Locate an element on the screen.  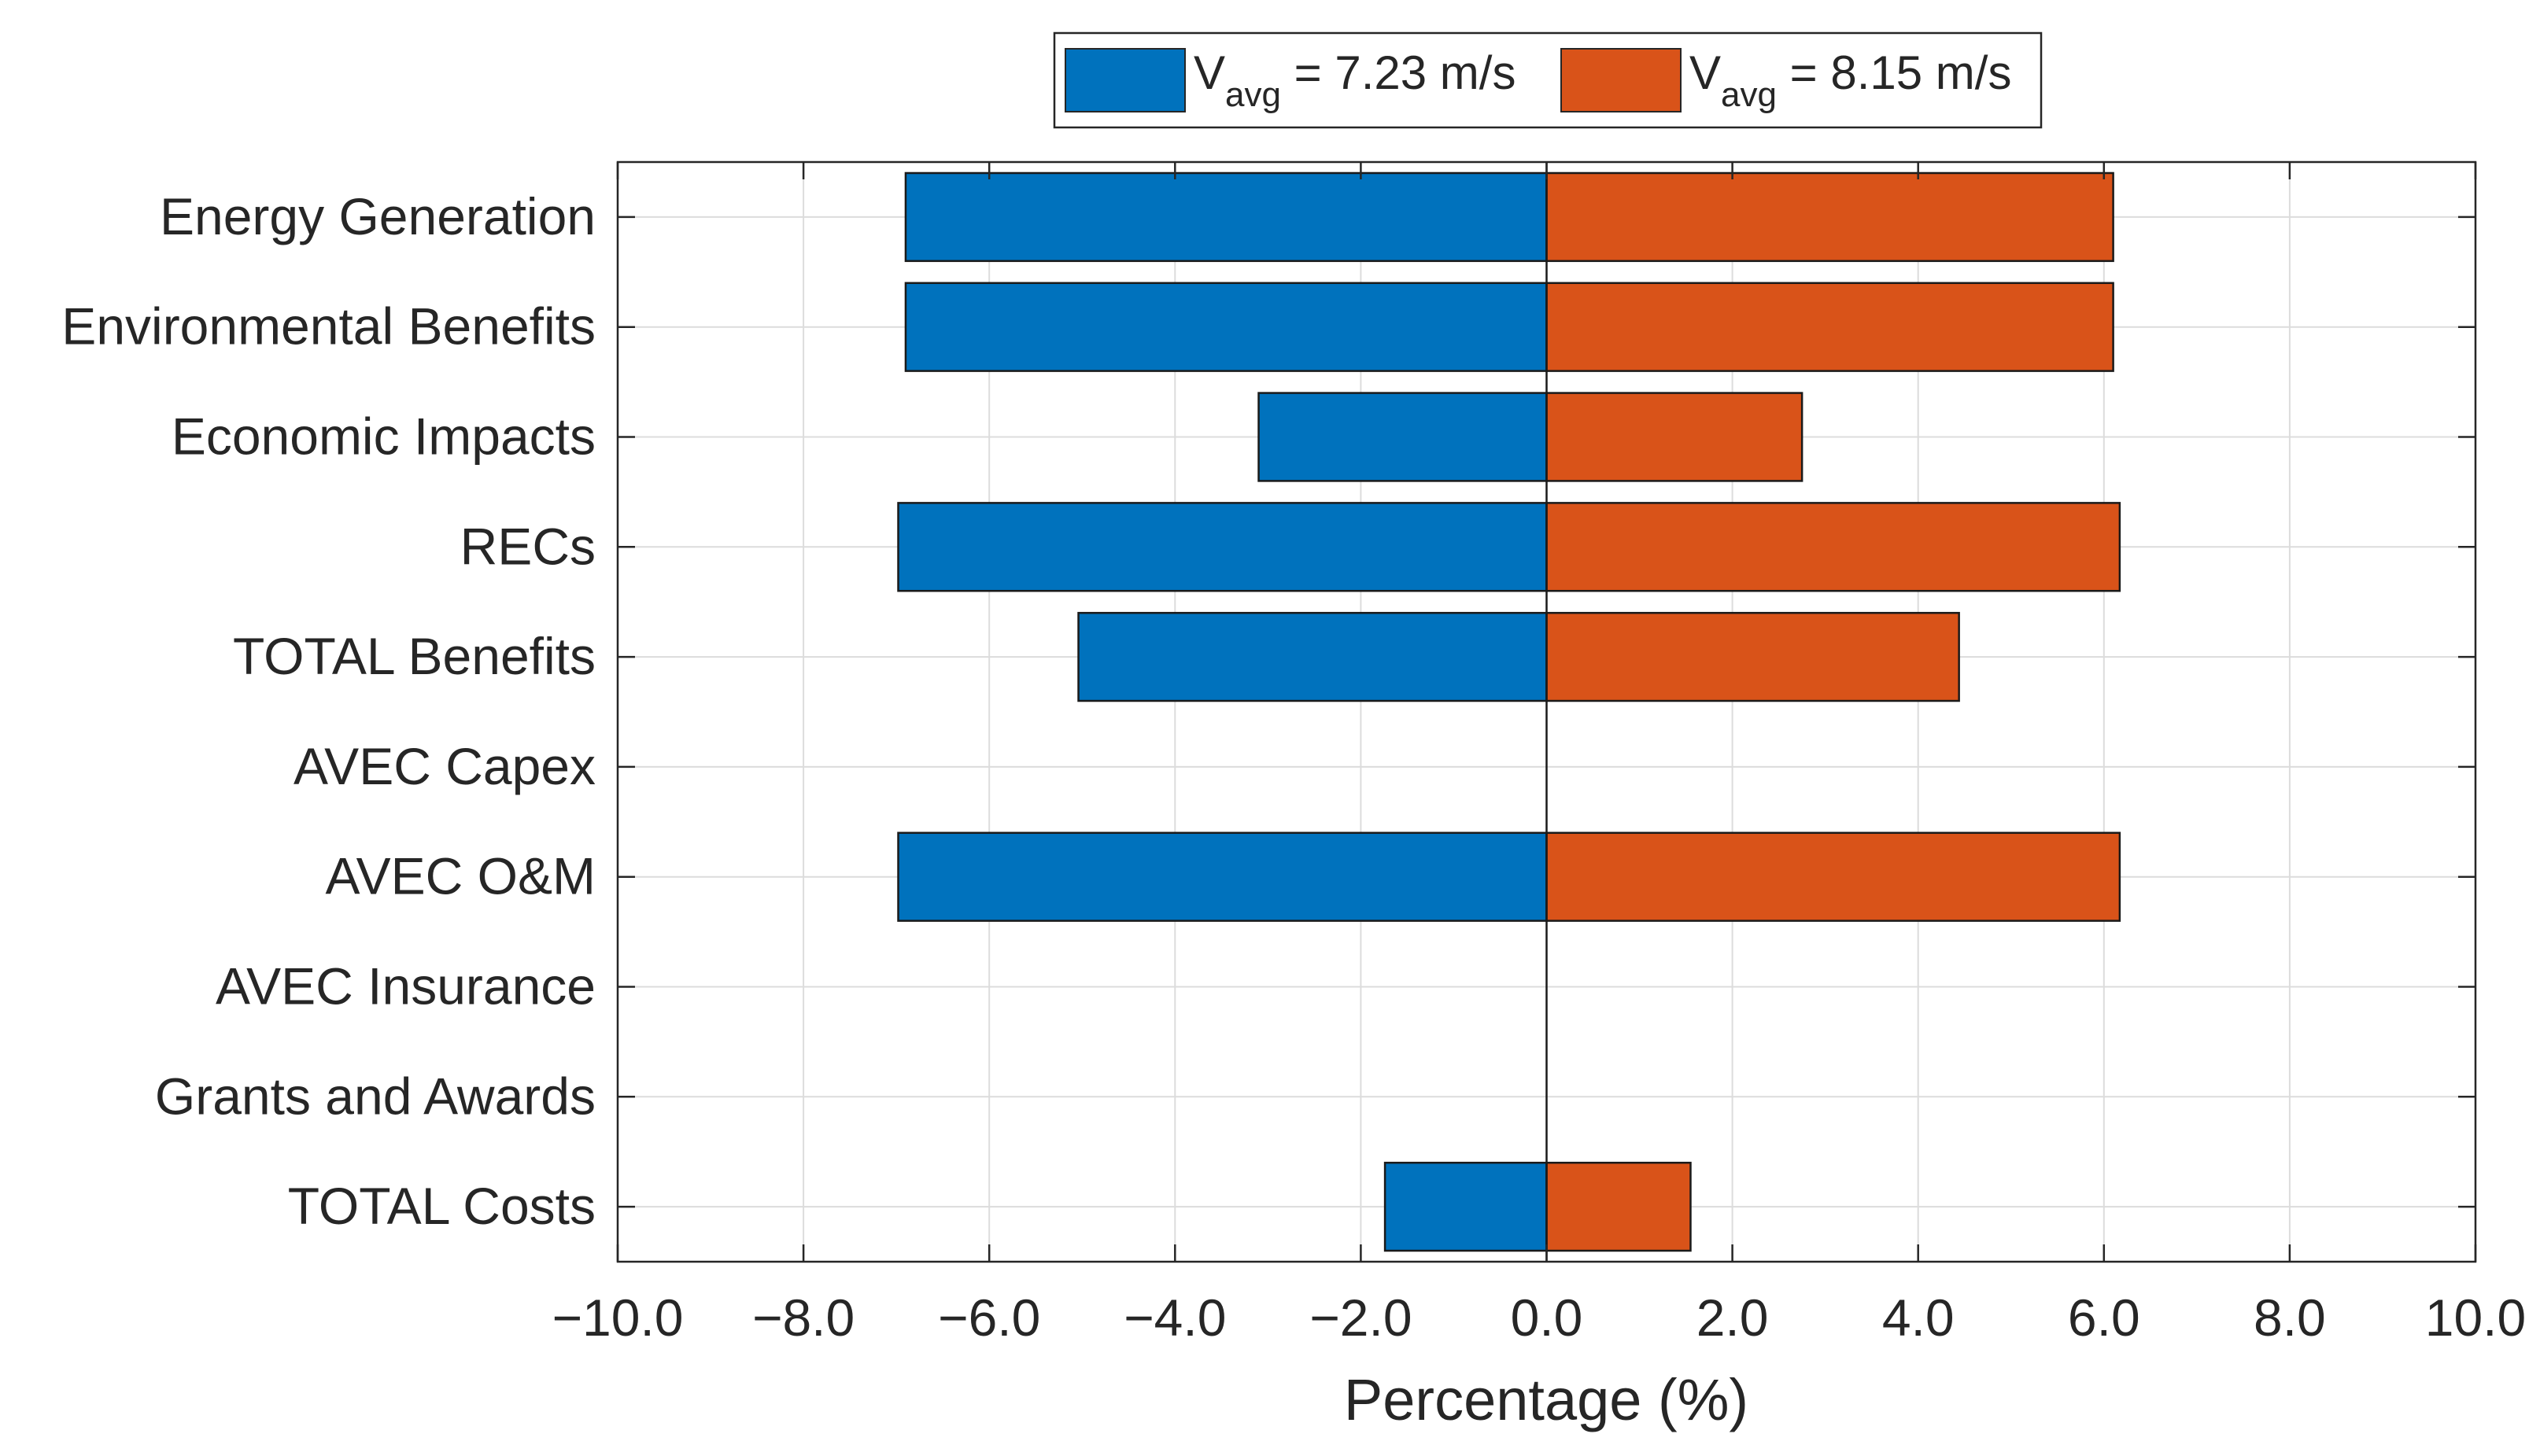
category-label-3: RECs is located at coordinates (528, 546).